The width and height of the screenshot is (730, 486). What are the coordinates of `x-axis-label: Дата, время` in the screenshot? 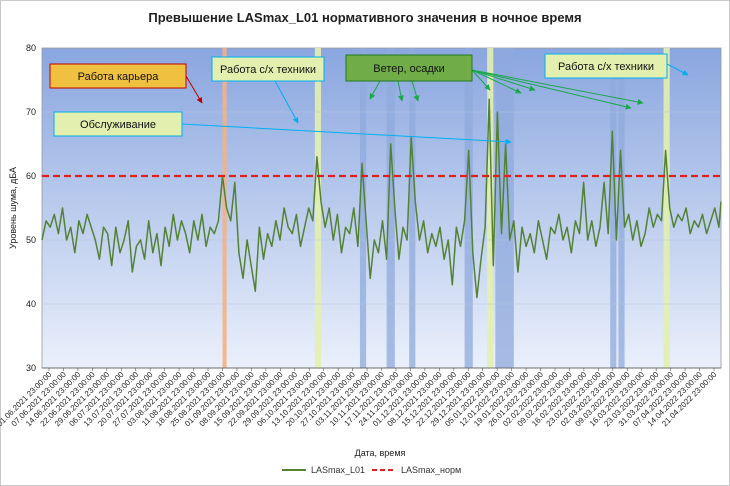 It's located at (380, 453).